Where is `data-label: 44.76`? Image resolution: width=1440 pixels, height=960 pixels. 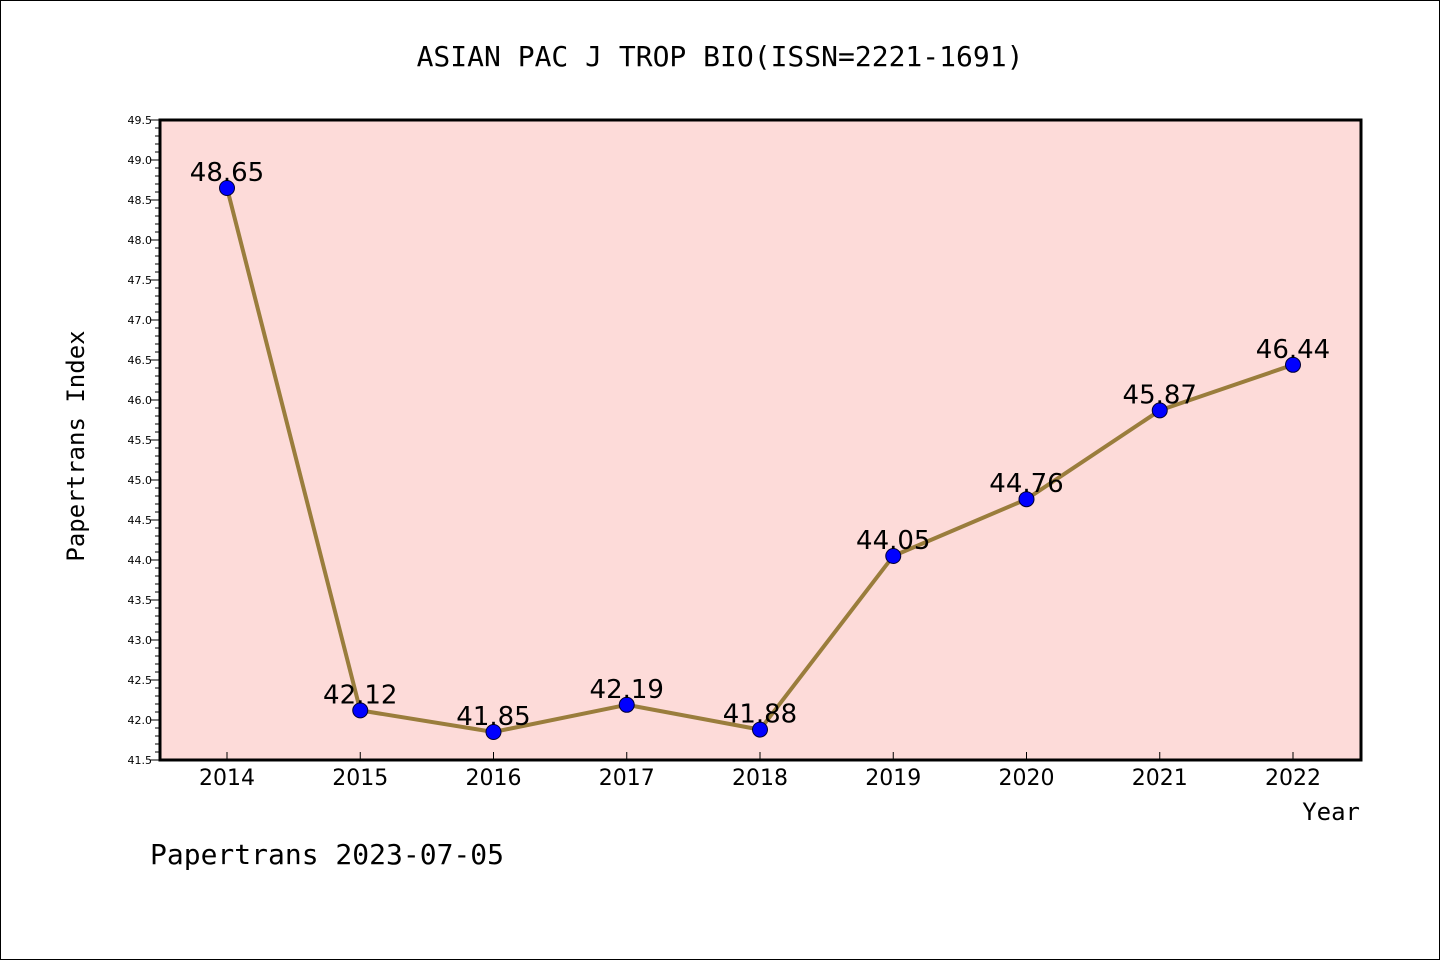 data-label: 44.76 is located at coordinates (1026, 484).